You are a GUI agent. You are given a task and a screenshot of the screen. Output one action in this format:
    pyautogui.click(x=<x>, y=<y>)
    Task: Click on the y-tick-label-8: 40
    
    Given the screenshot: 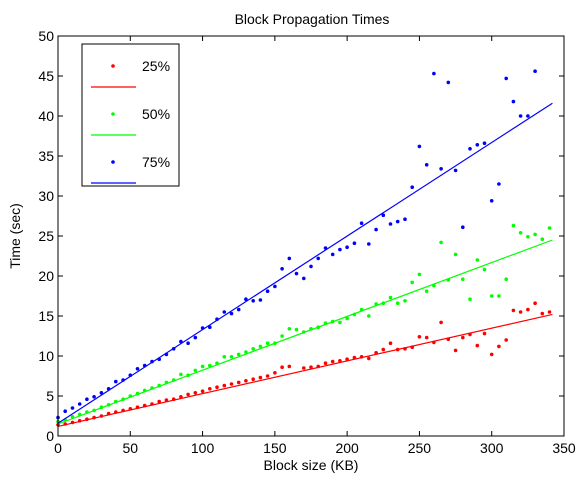 What is the action you would take?
    pyautogui.click(x=46, y=116)
    